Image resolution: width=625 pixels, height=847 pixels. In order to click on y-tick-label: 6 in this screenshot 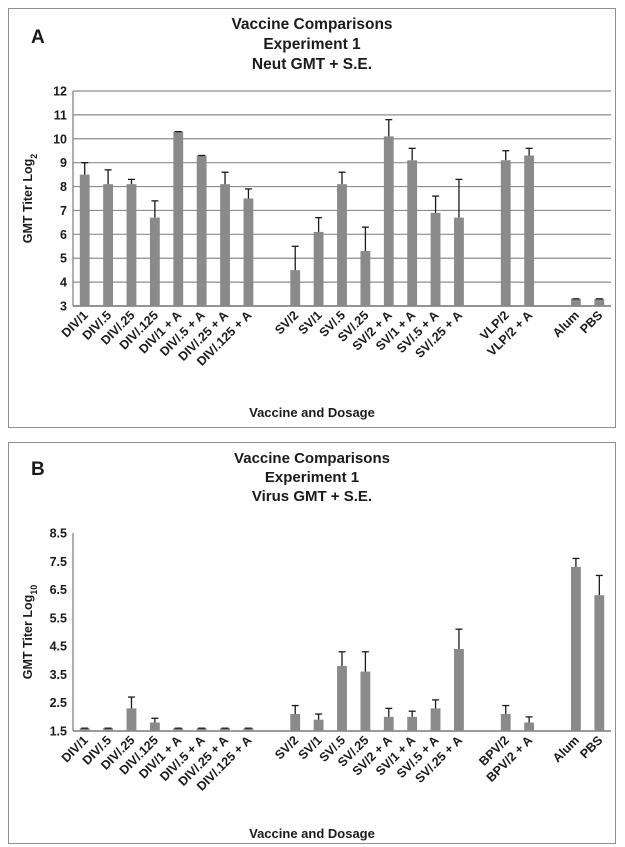, I will do `click(63, 235)`.